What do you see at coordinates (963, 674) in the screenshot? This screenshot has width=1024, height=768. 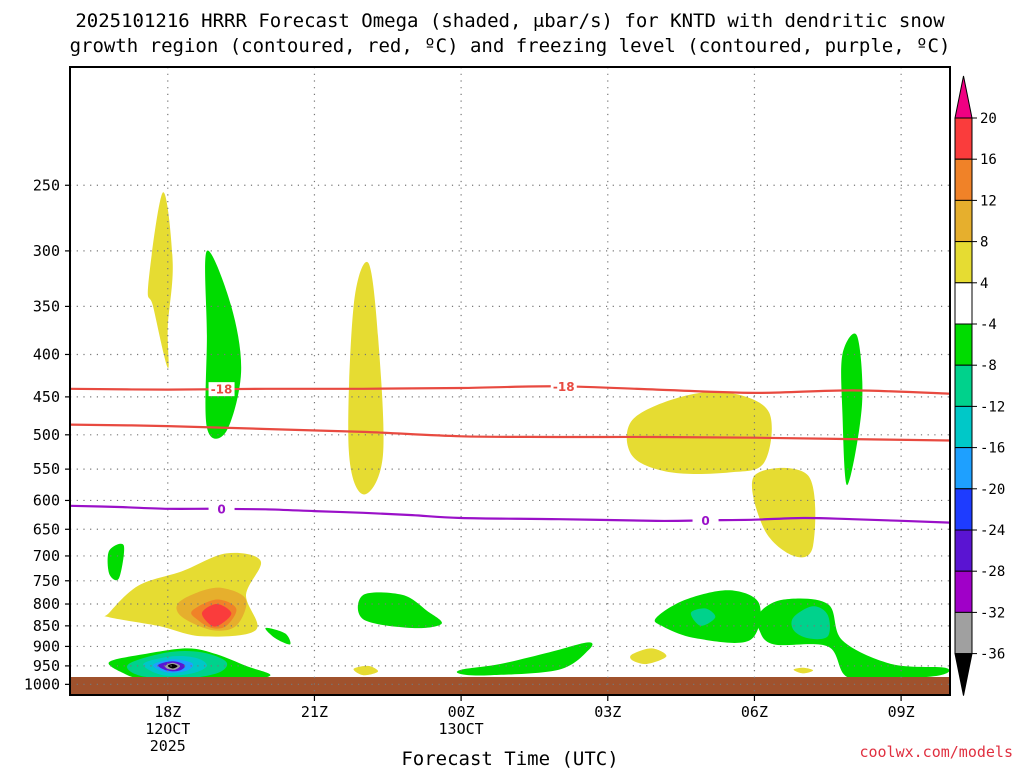 I see `colorbar-bottom-arrow` at bounding box center [963, 674].